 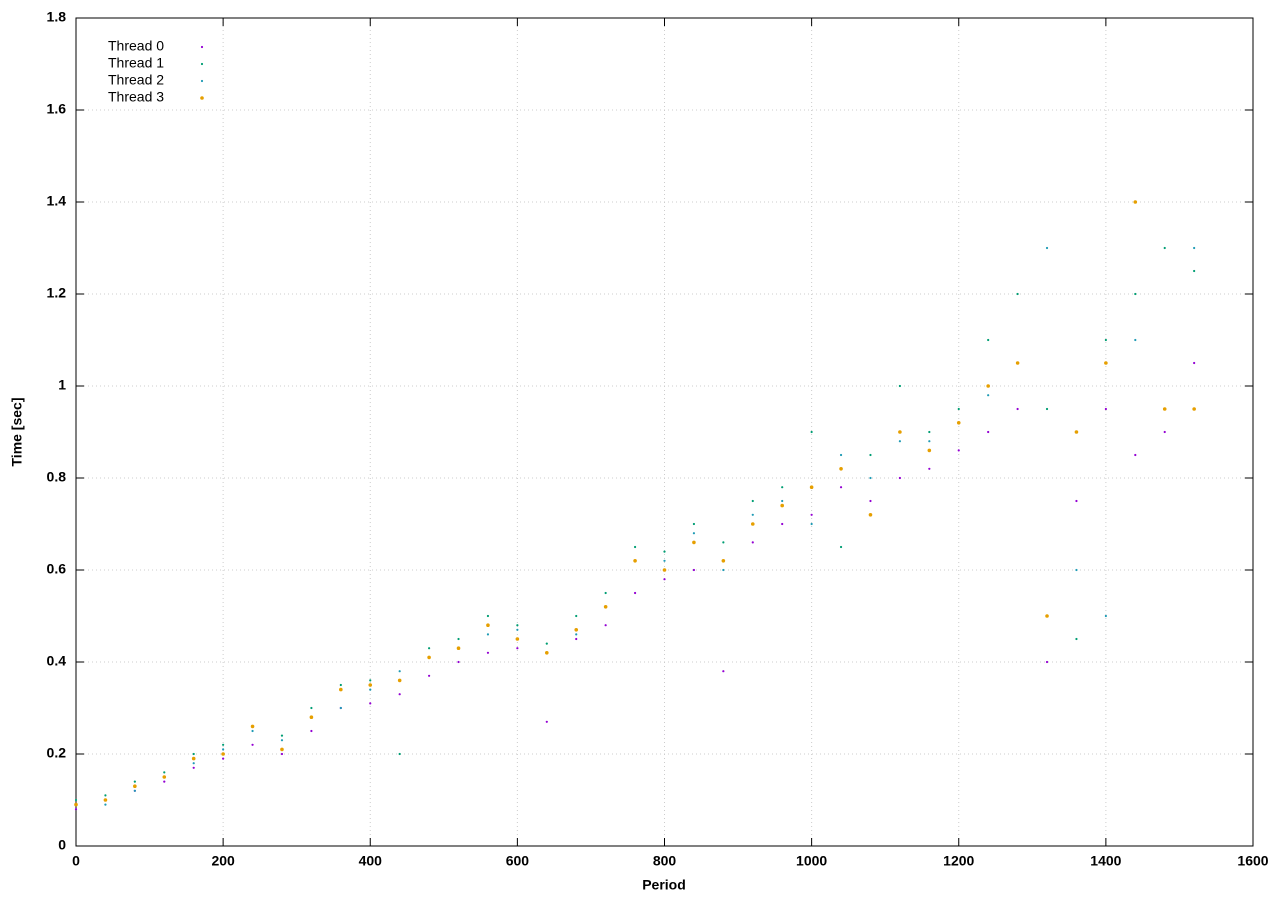 I want to click on x-tick-label: 600, so click(x=518, y=861).